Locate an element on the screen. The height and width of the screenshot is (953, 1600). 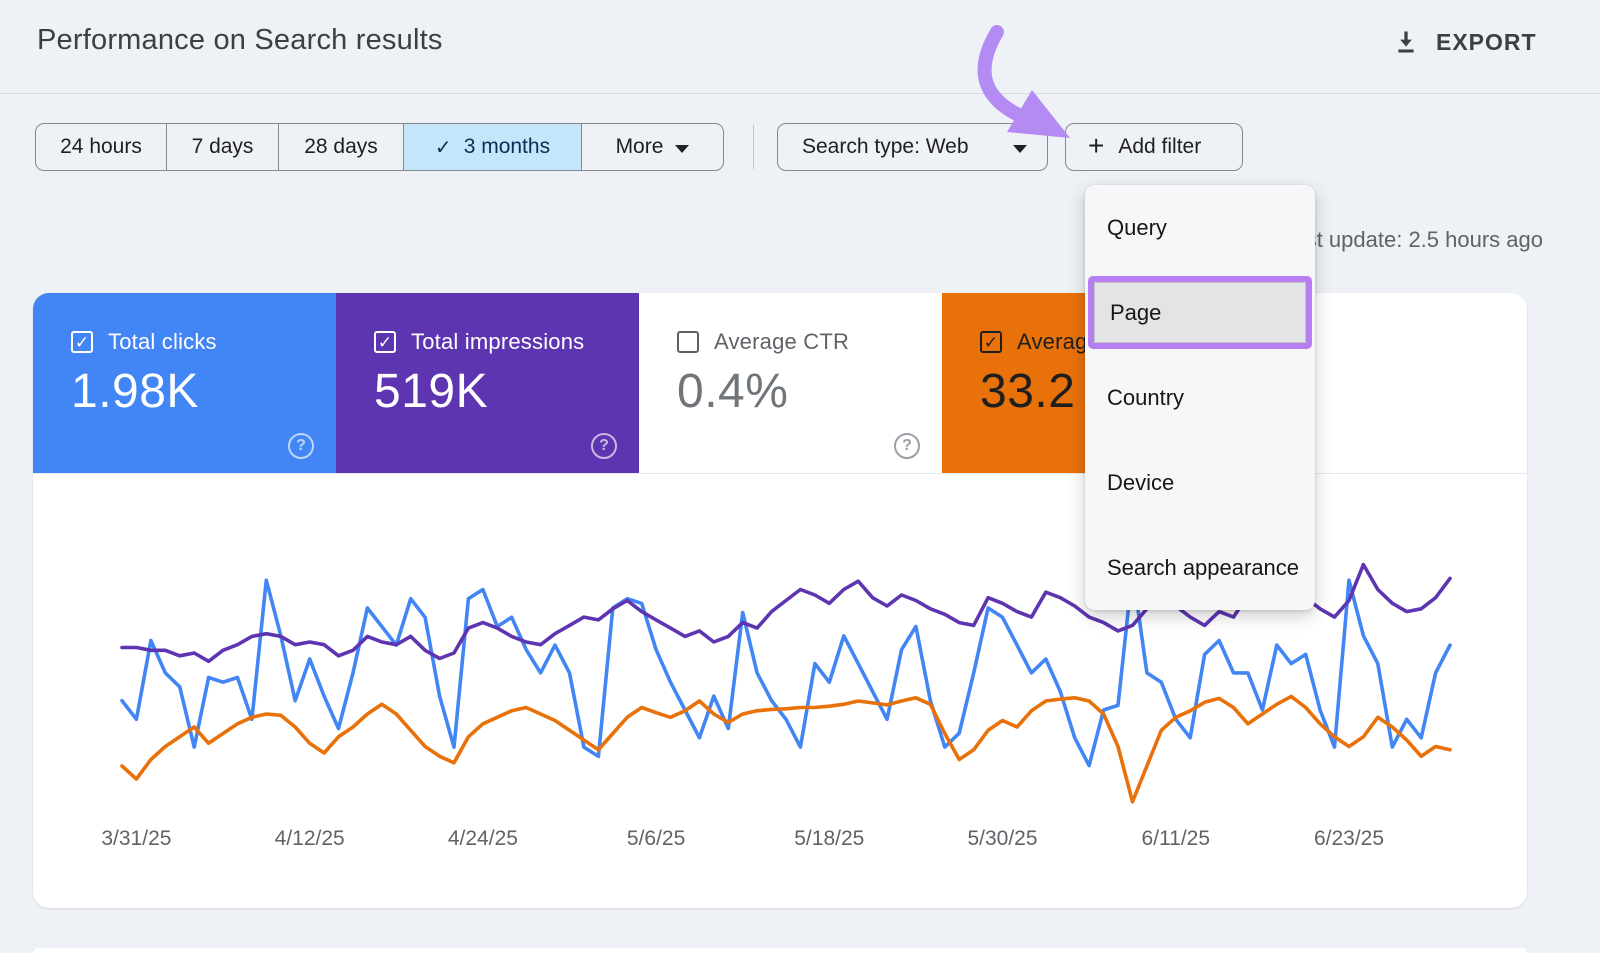
export-button: EXPORT is located at coordinates (1464, 42).